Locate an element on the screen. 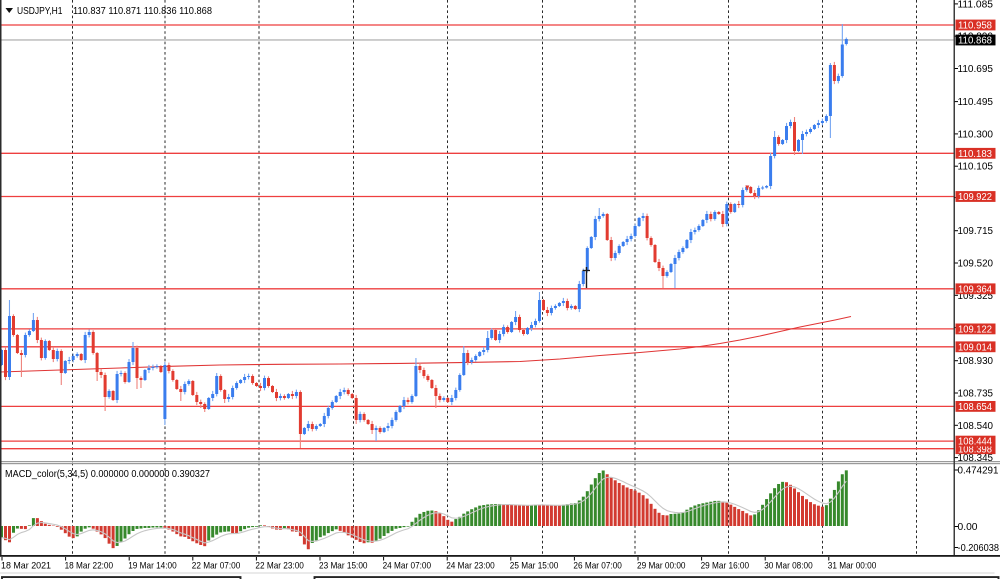 This screenshot has height=579, width=1000. svg-text: 25 Mar 15:00 is located at coordinates (534, 566).